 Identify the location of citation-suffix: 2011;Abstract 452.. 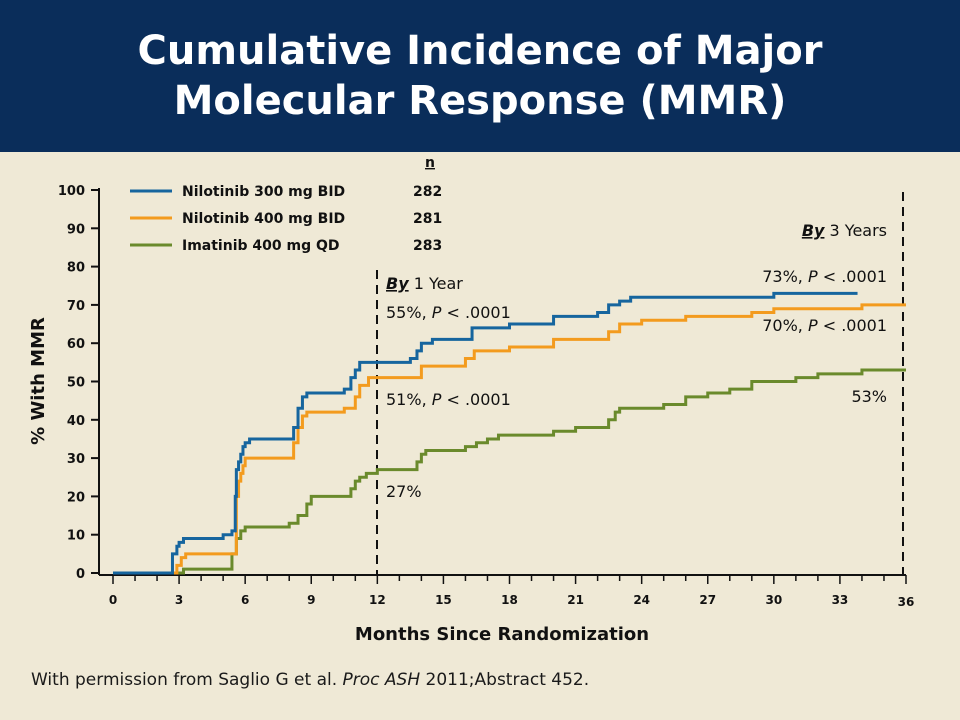
(505, 680).